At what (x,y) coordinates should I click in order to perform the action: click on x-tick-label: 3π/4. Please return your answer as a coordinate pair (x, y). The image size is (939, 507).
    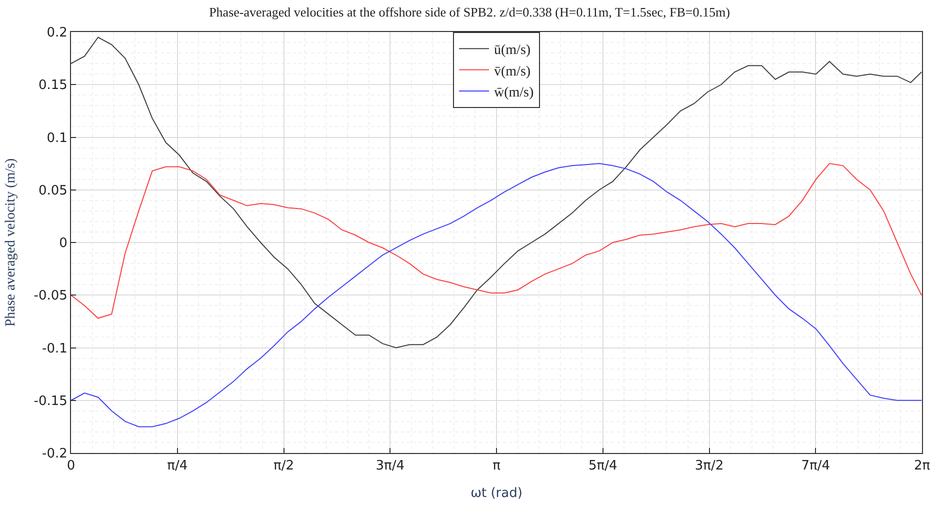
    Looking at the image, I should click on (390, 466).